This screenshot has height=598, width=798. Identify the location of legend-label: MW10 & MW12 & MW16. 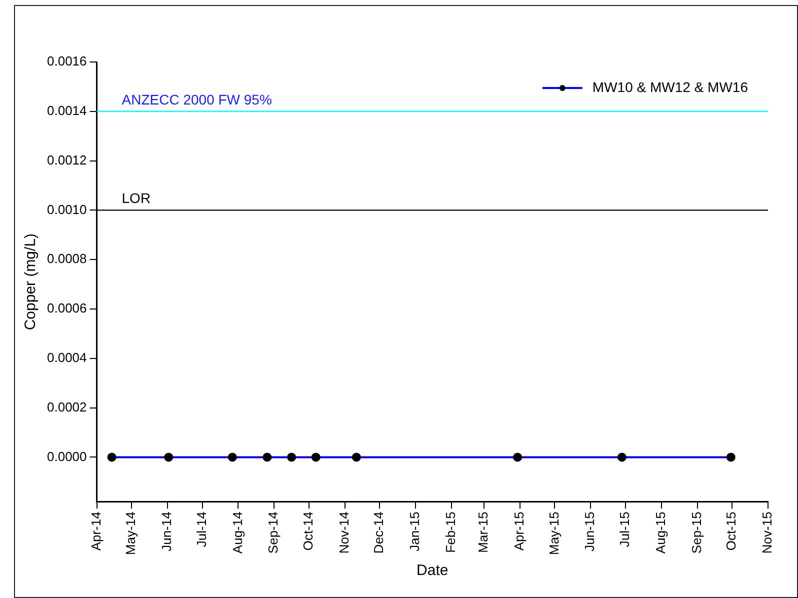
(670, 86).